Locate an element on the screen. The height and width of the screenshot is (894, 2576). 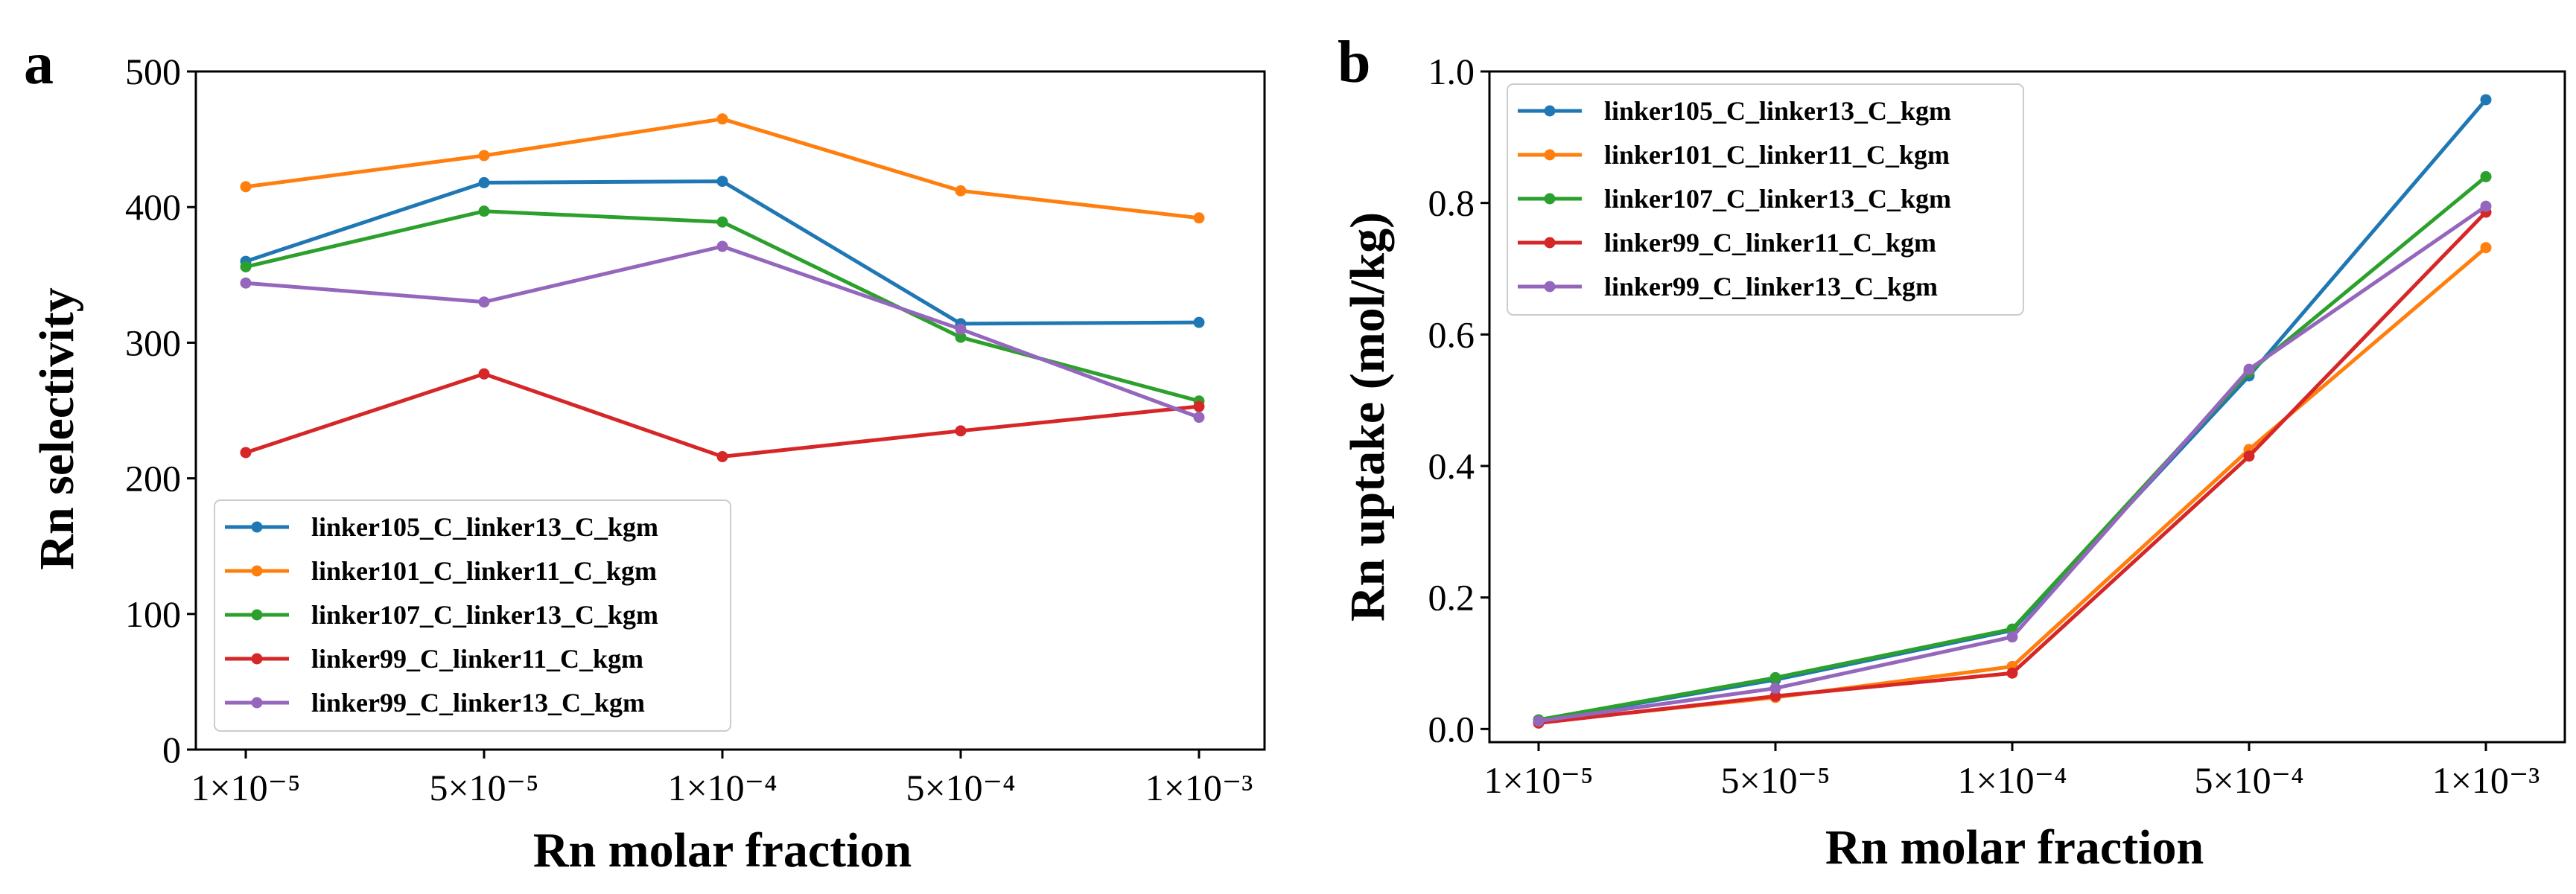
y-tick-label: 0.2 is located at coordinates (1451, 598).